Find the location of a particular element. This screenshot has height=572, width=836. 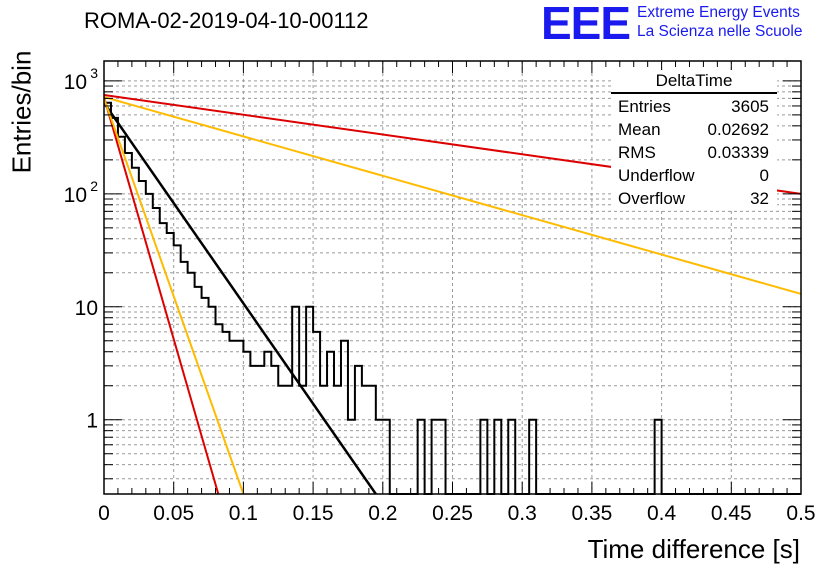

x-tick-label: 0.35 is located at coordinates (591, 513).